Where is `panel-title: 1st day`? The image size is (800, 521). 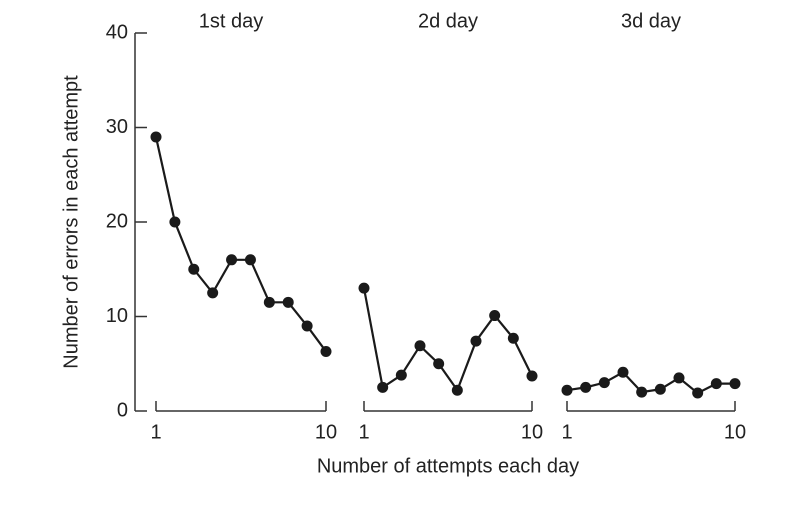
panel-title: 1st day is located at coordinates (231, 21).